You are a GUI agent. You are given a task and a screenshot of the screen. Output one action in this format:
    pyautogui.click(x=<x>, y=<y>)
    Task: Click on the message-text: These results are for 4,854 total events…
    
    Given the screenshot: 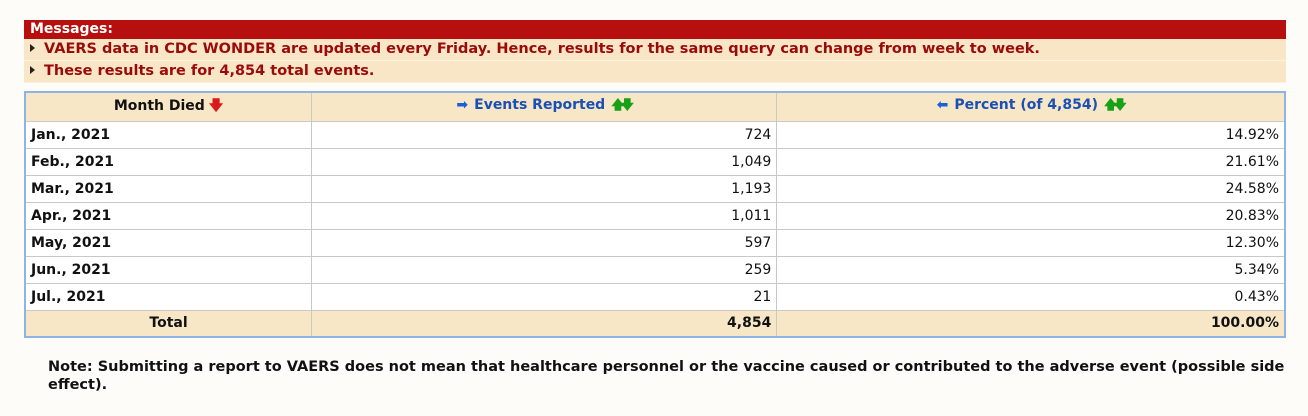 What is the action you would take?
    pyautogui.click(x=209, y=71)
    